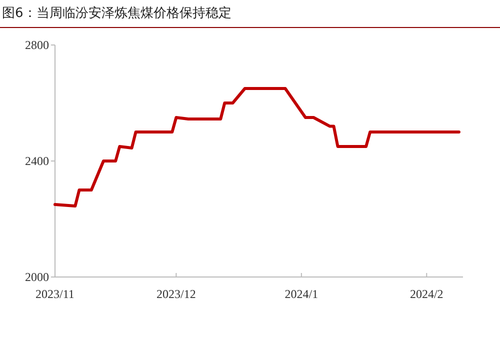  I want to click on x-tick-label: 2024/2, so click(427, 294).